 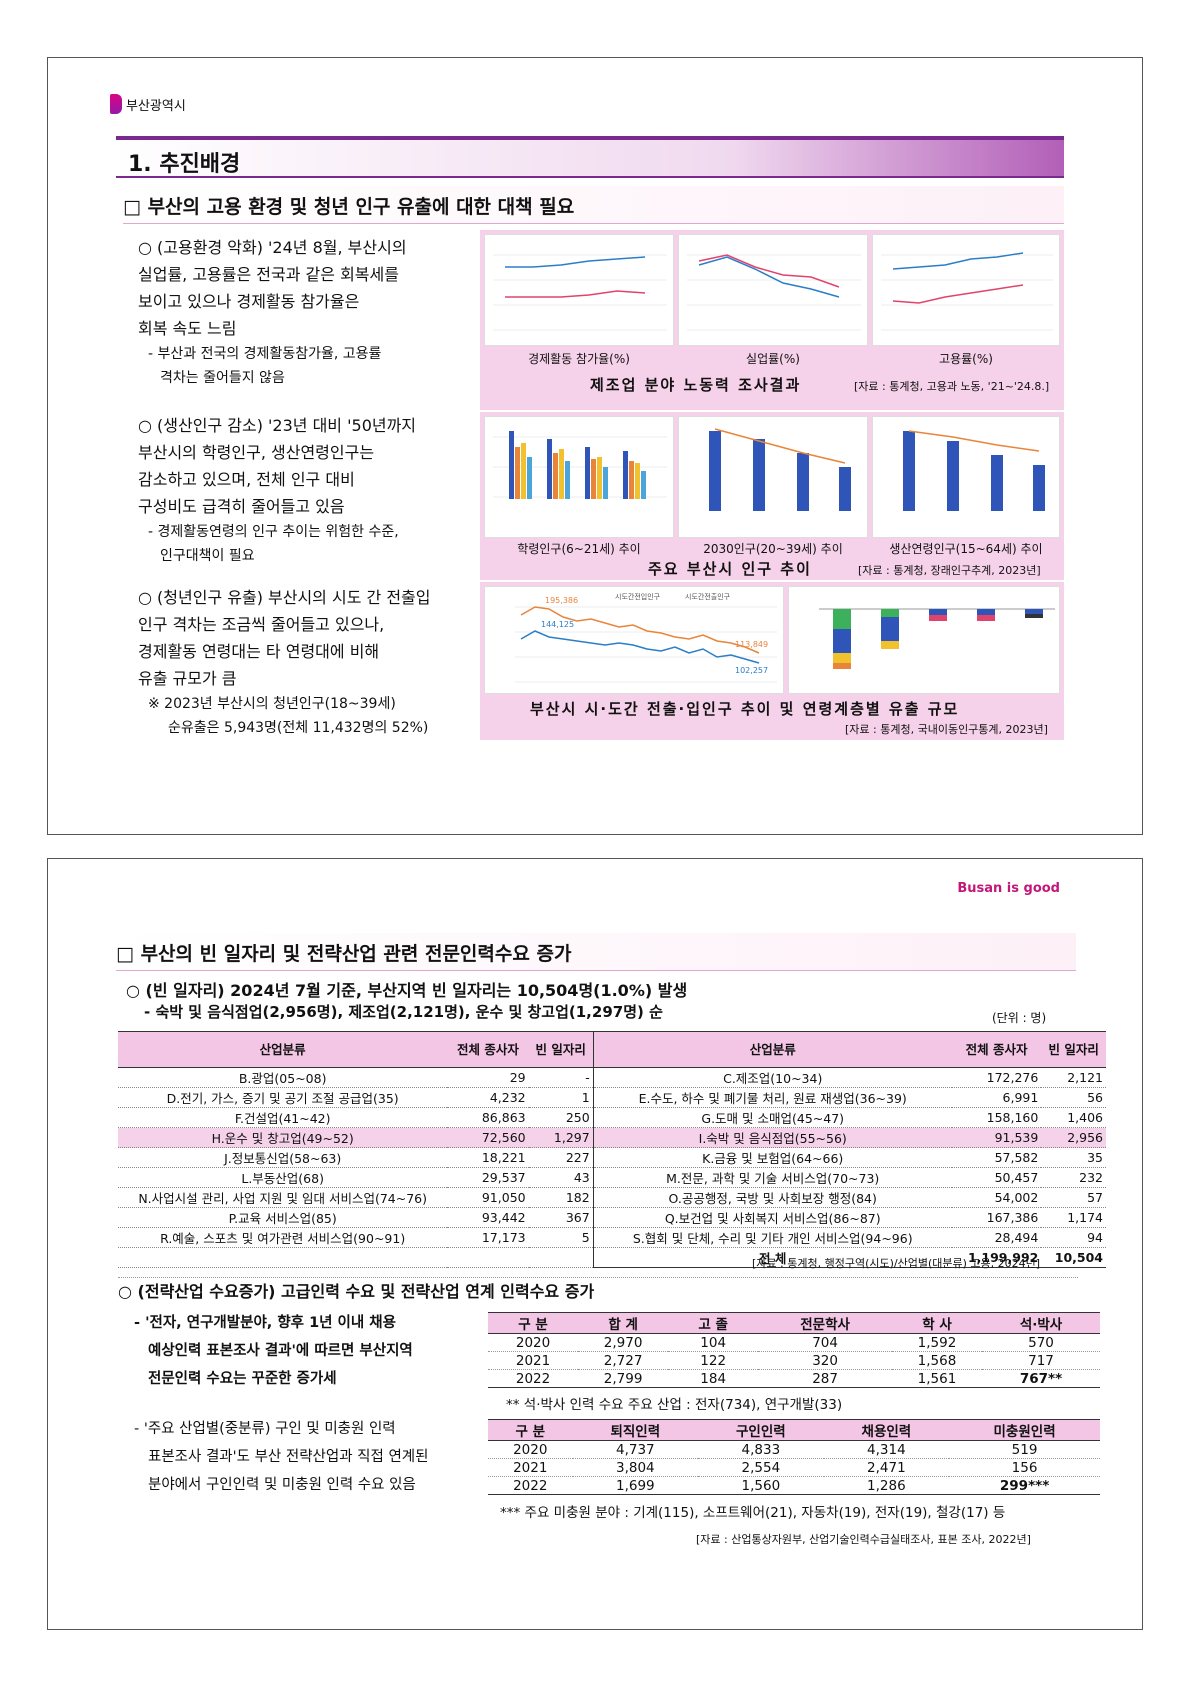 What do you see at coordinates (488, 1097) in the screenshot?
I see `table-cell: 4,232` at bounding box center [488, 1097].